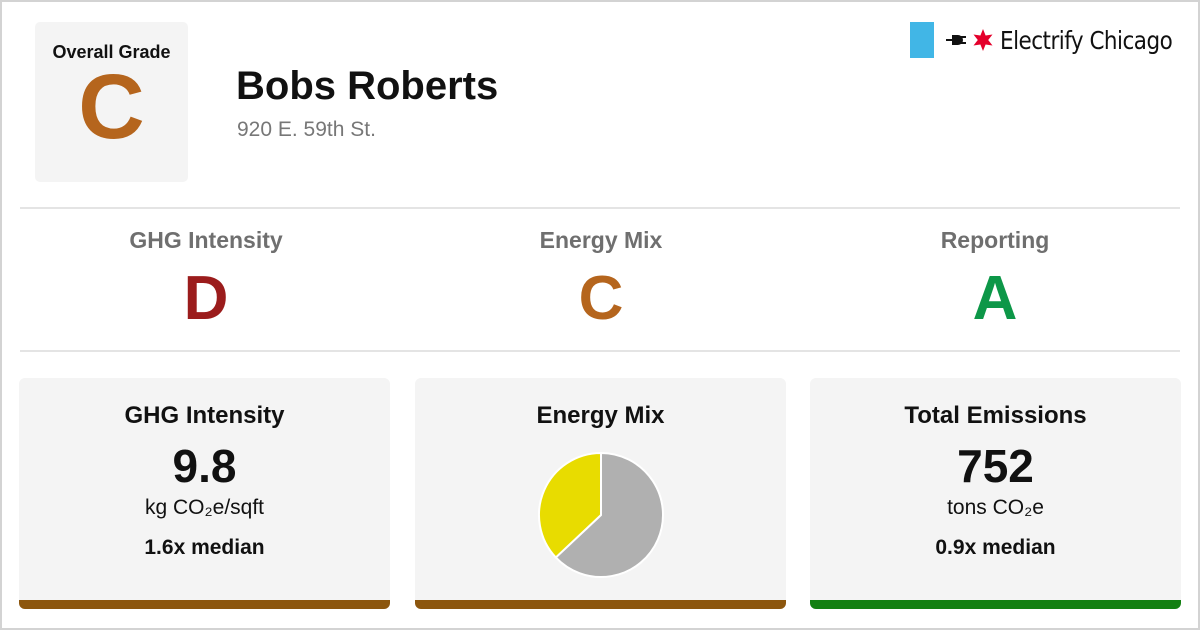 This screenshot has height=630, width=1200. I want to click on card-title: Total Emissions, so click(995, 415).